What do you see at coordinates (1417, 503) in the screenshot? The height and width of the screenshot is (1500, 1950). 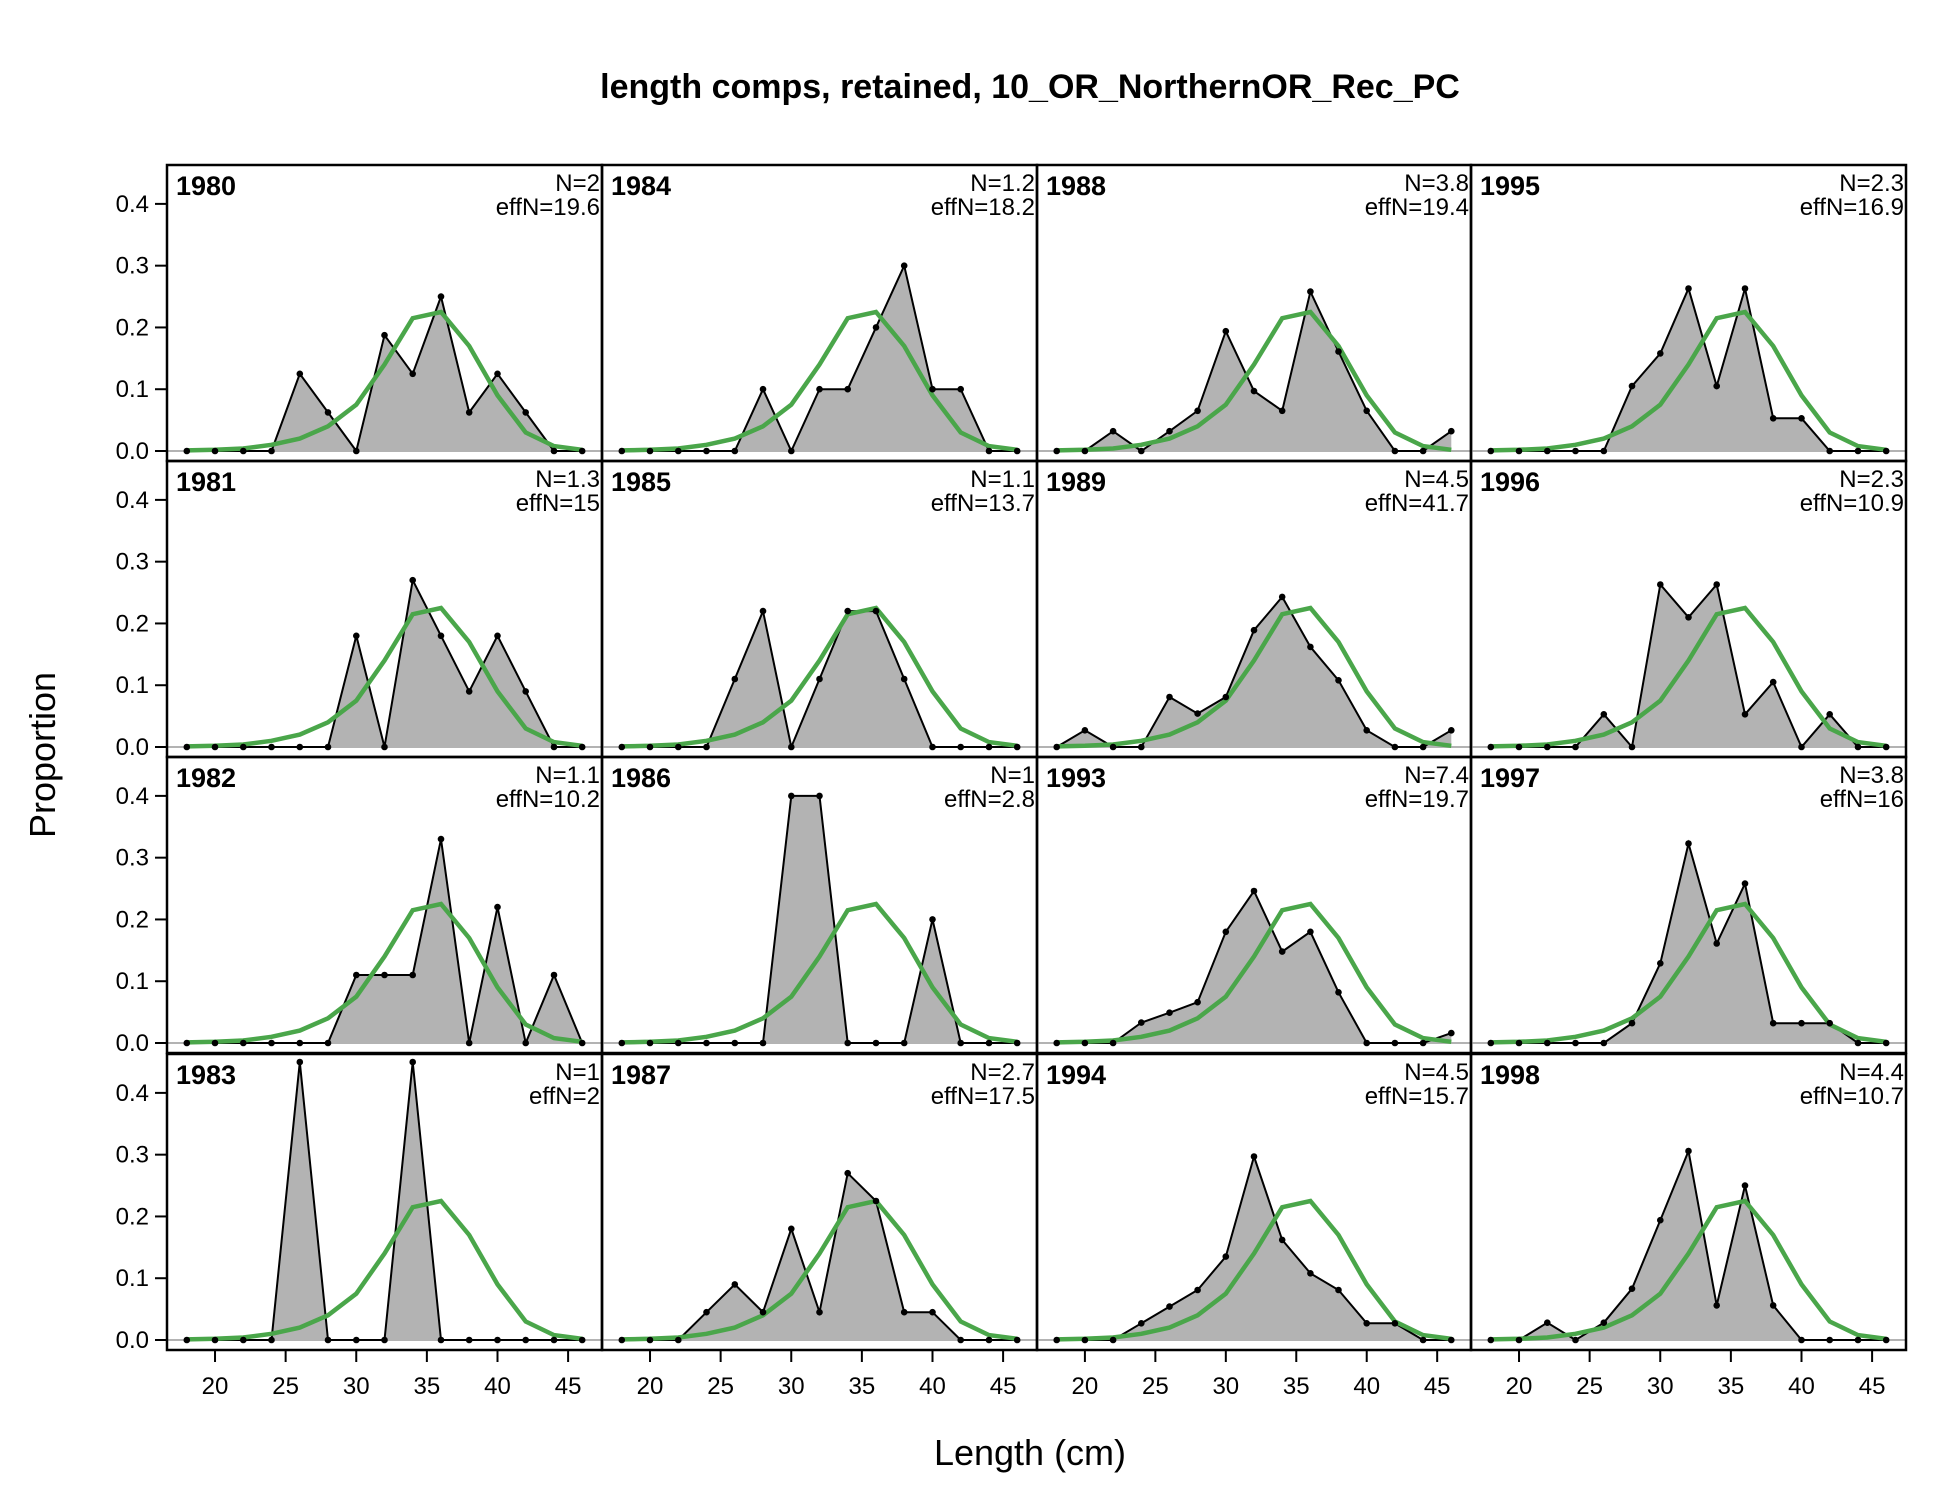 I see `panel-effn-label: effN=41.7` at bounding box center [1417, 503].